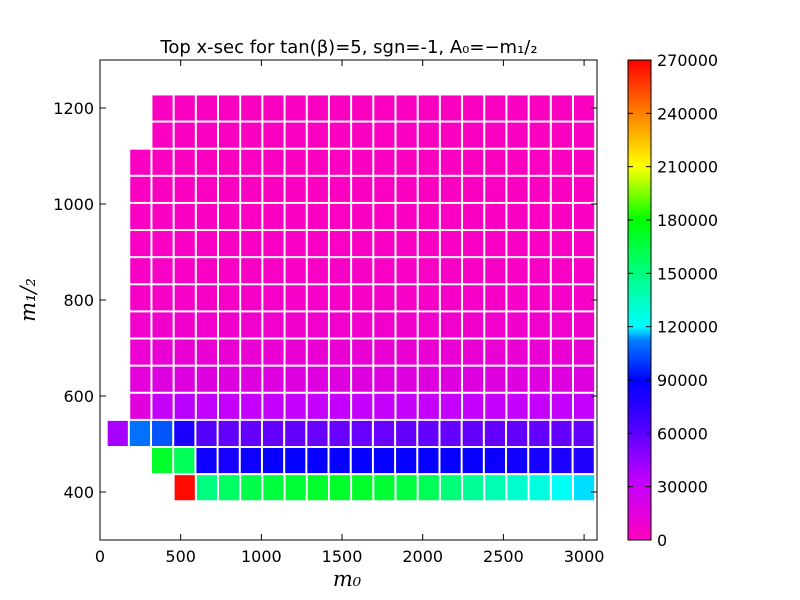  What do you see at coordinates (250, 461) in the screenshot?
I see `heatmap-cell-r13-c4` at bounding box center [250, 461].